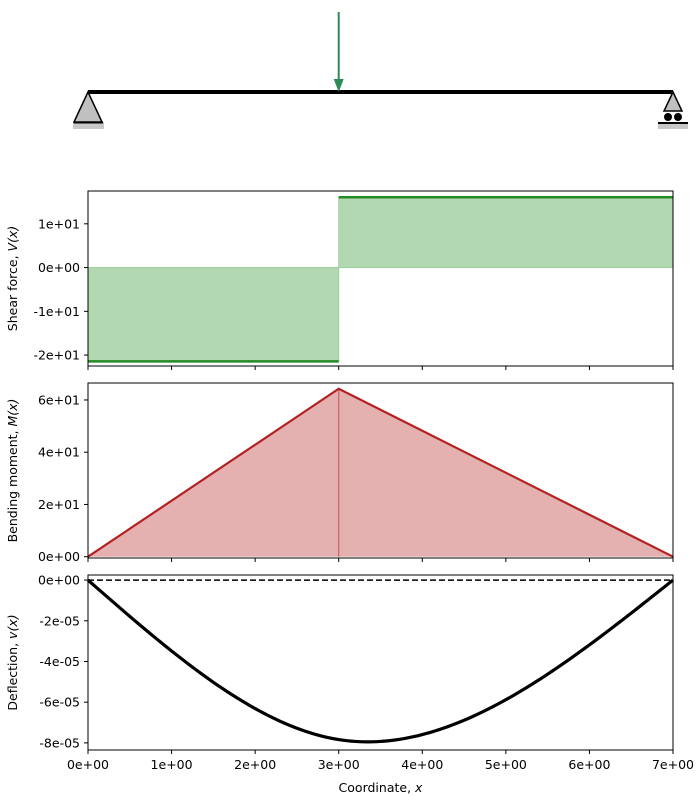  I want to click on x-tick-label: 1e+00, so click(172, 764).